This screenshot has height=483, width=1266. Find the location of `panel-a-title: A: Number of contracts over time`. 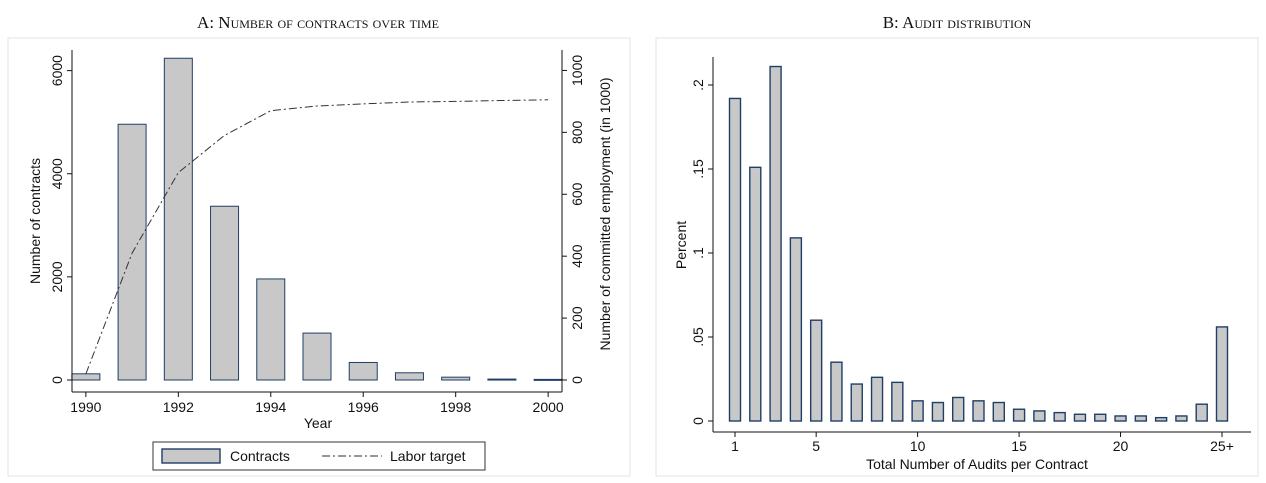

panel-a-title: A: Number of contracts over time is located at coordinates (318, 22).